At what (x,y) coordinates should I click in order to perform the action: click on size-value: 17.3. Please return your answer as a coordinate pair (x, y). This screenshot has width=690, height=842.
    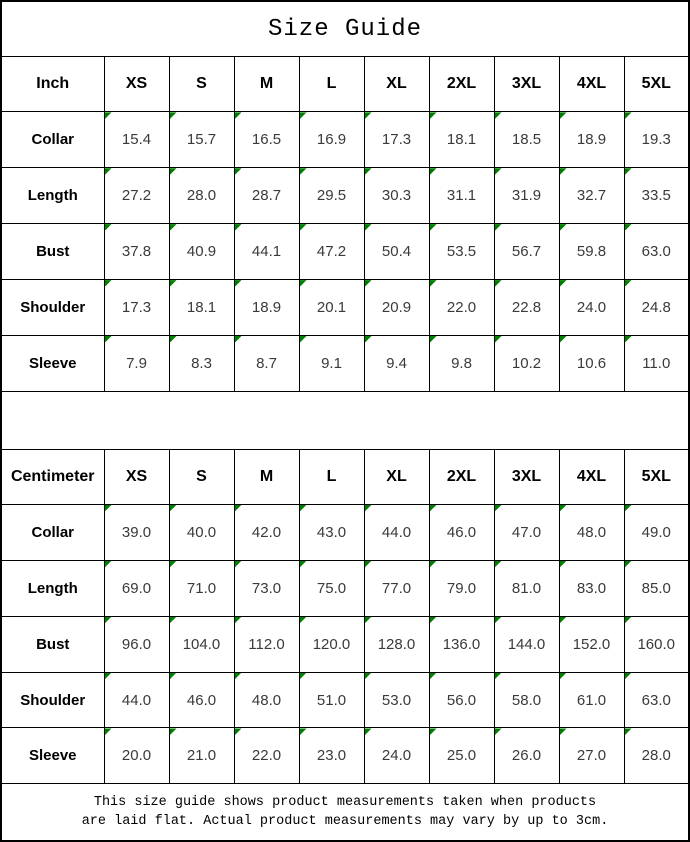
    Looking at the image, I should click on (396, 140).